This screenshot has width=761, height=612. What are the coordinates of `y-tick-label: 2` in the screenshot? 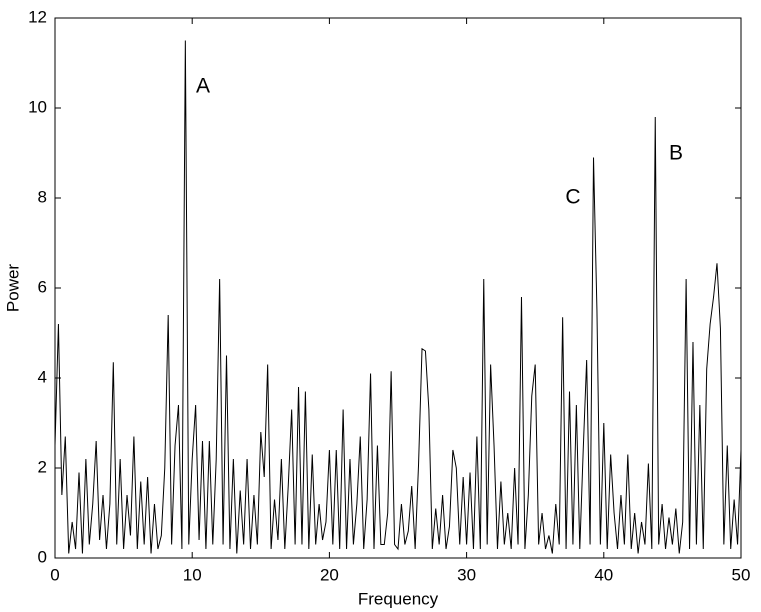 It's located at (42, 466).